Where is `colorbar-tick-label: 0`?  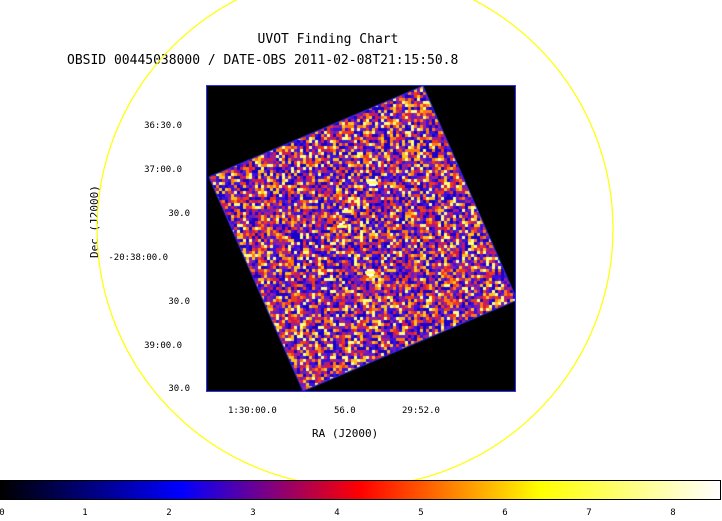
colorbar-tick-label: 0 is located at coordinates (2, 513).